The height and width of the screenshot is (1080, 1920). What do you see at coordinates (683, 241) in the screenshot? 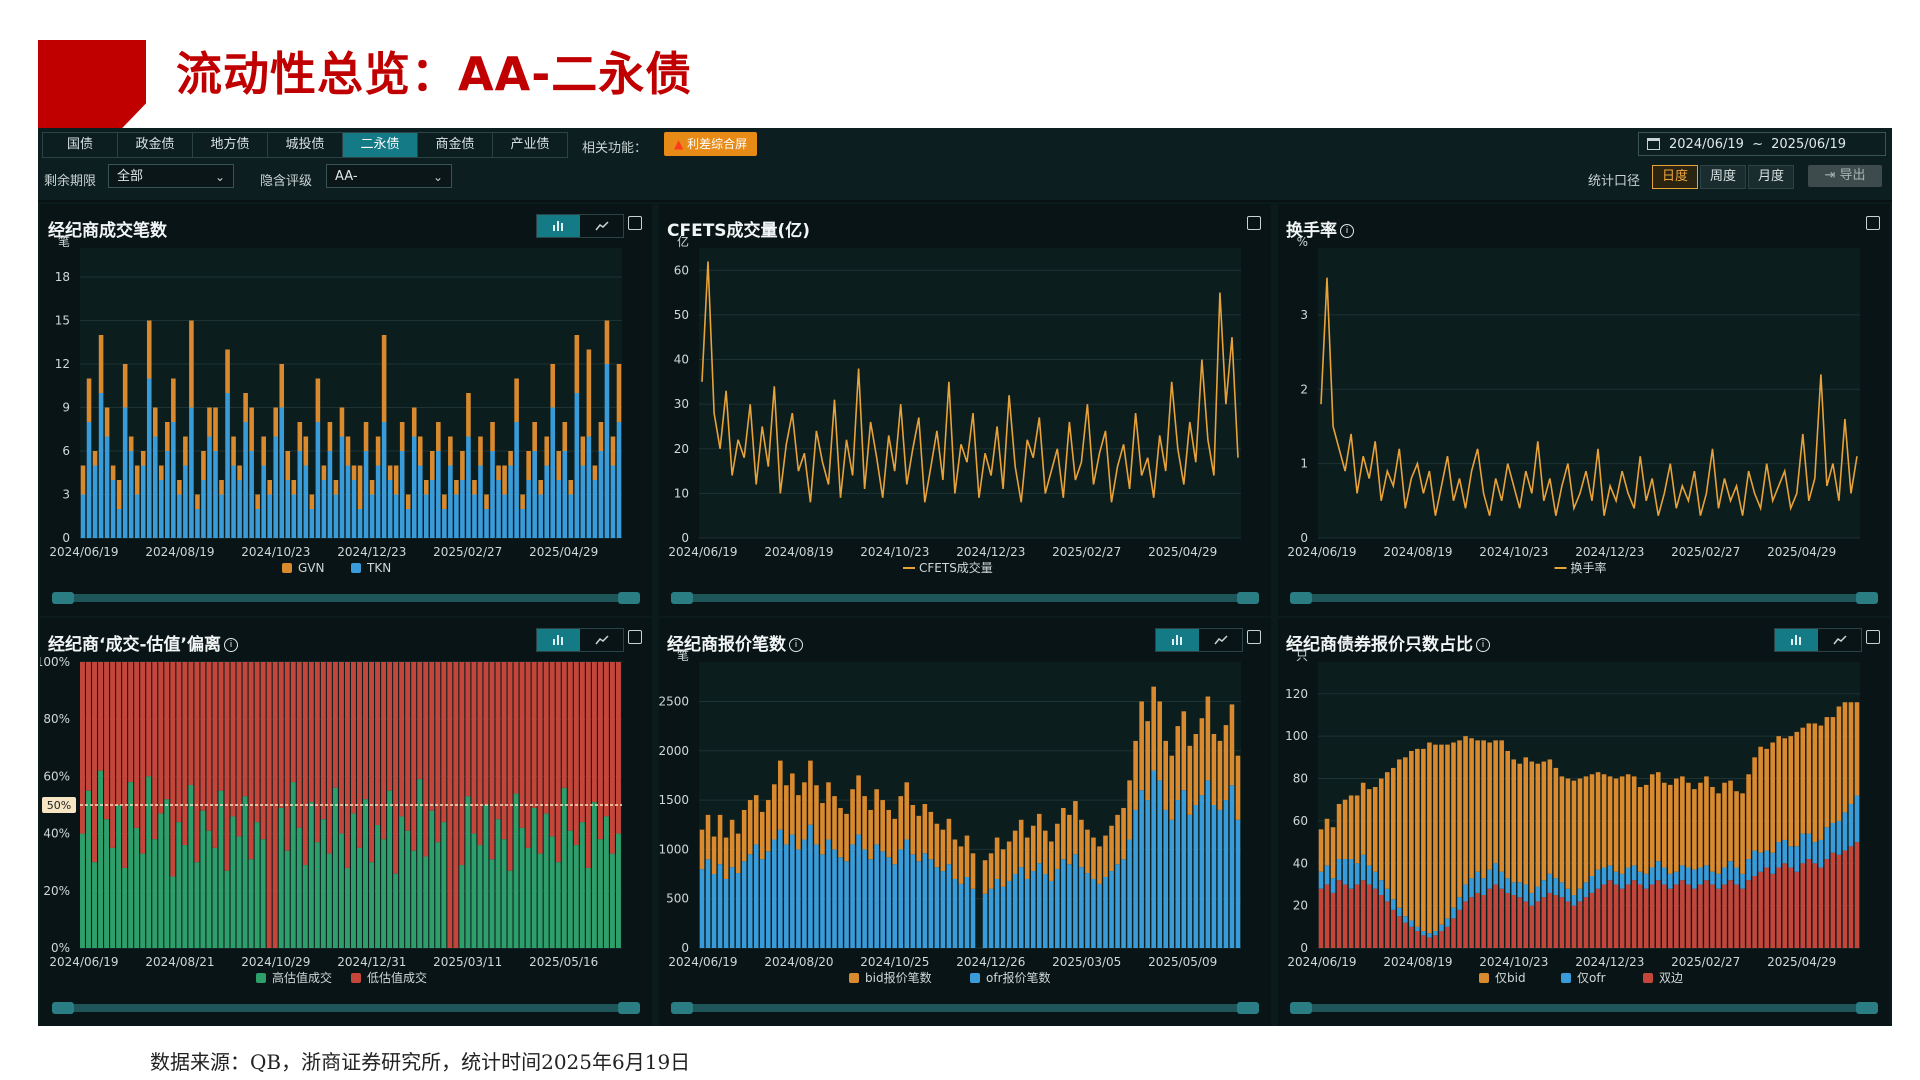
I see `y-unit-label: 亿` at bounding box center [683, 241].